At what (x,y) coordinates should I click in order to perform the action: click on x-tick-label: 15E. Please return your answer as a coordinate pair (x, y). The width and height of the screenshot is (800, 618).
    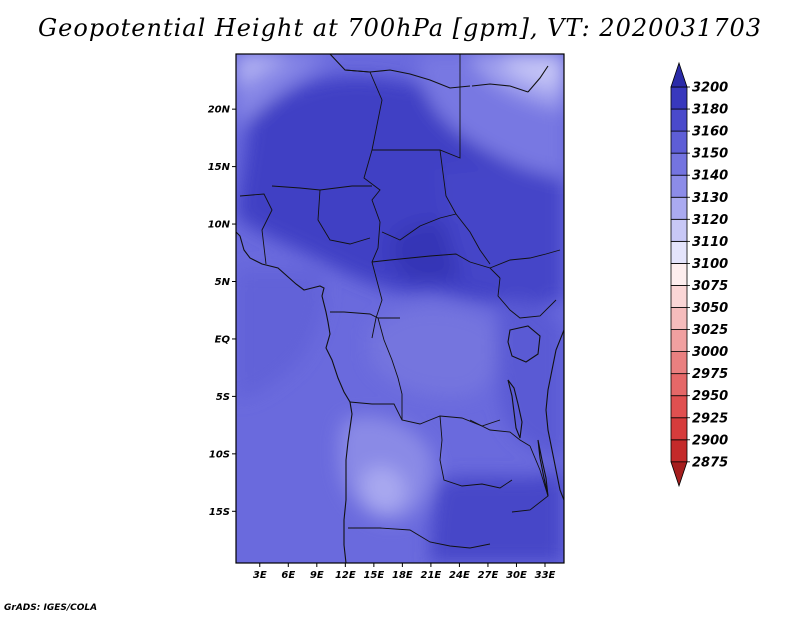
    Looking at the image, I should click on (373, 575).